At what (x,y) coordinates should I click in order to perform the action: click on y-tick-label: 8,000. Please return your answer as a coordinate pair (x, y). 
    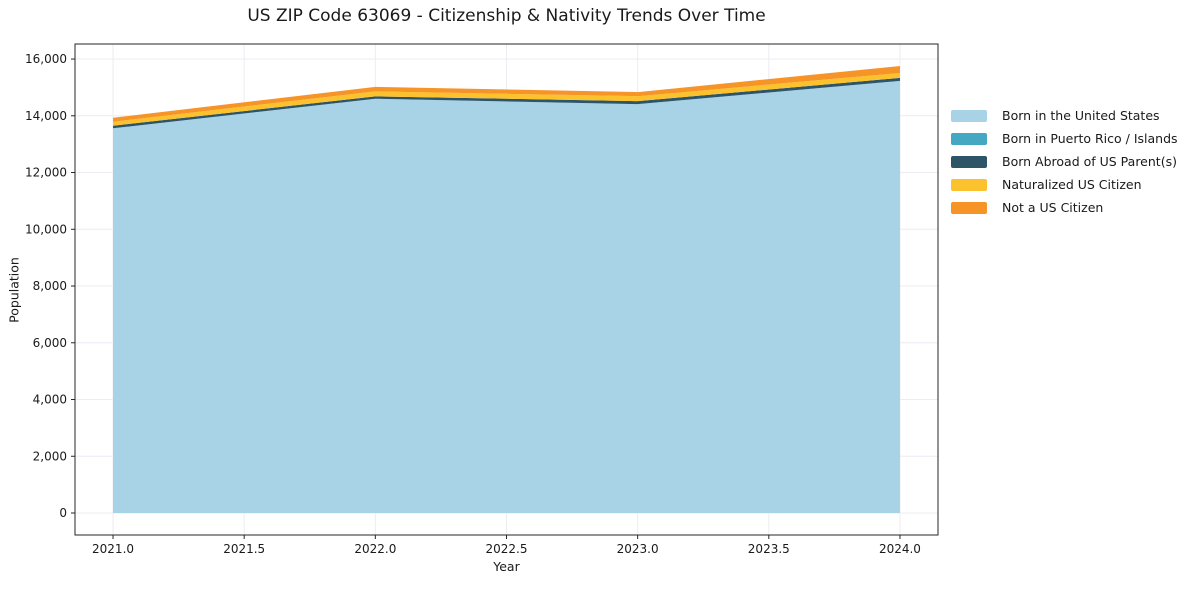
    Looking at the image, I should click on (50, 286).